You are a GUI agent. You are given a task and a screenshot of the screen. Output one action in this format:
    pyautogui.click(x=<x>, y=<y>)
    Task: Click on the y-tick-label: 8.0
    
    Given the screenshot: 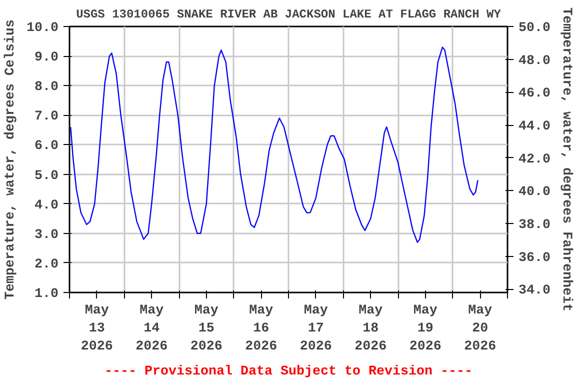 What is the action you would take?
    pyautogui.click(x=46, y=88)
    